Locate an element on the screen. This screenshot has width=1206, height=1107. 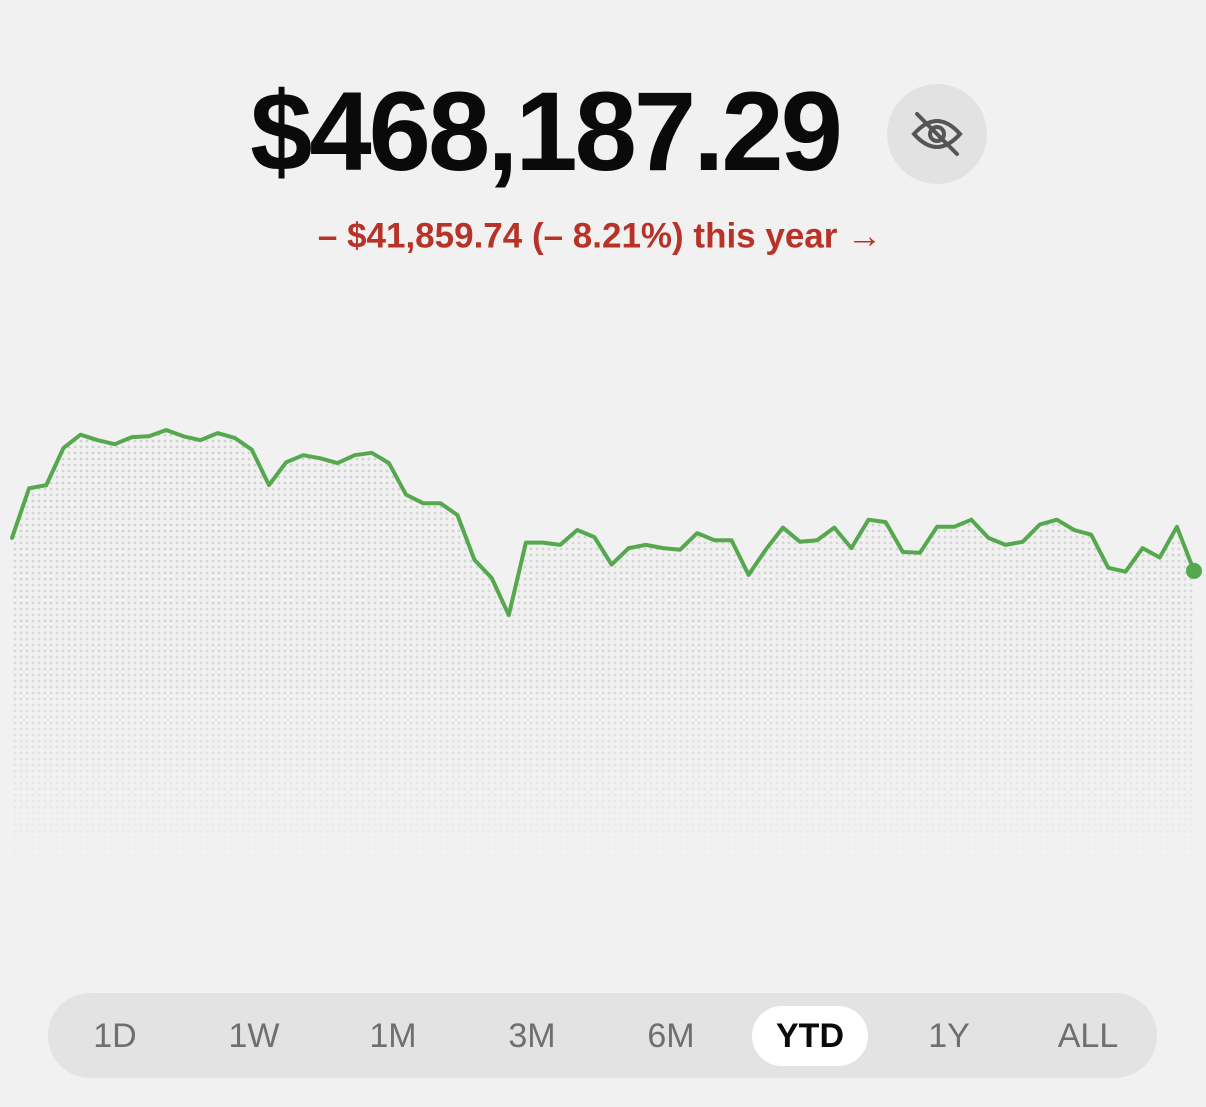
range-tab: ALL is located at coordinates (1088, 1036).